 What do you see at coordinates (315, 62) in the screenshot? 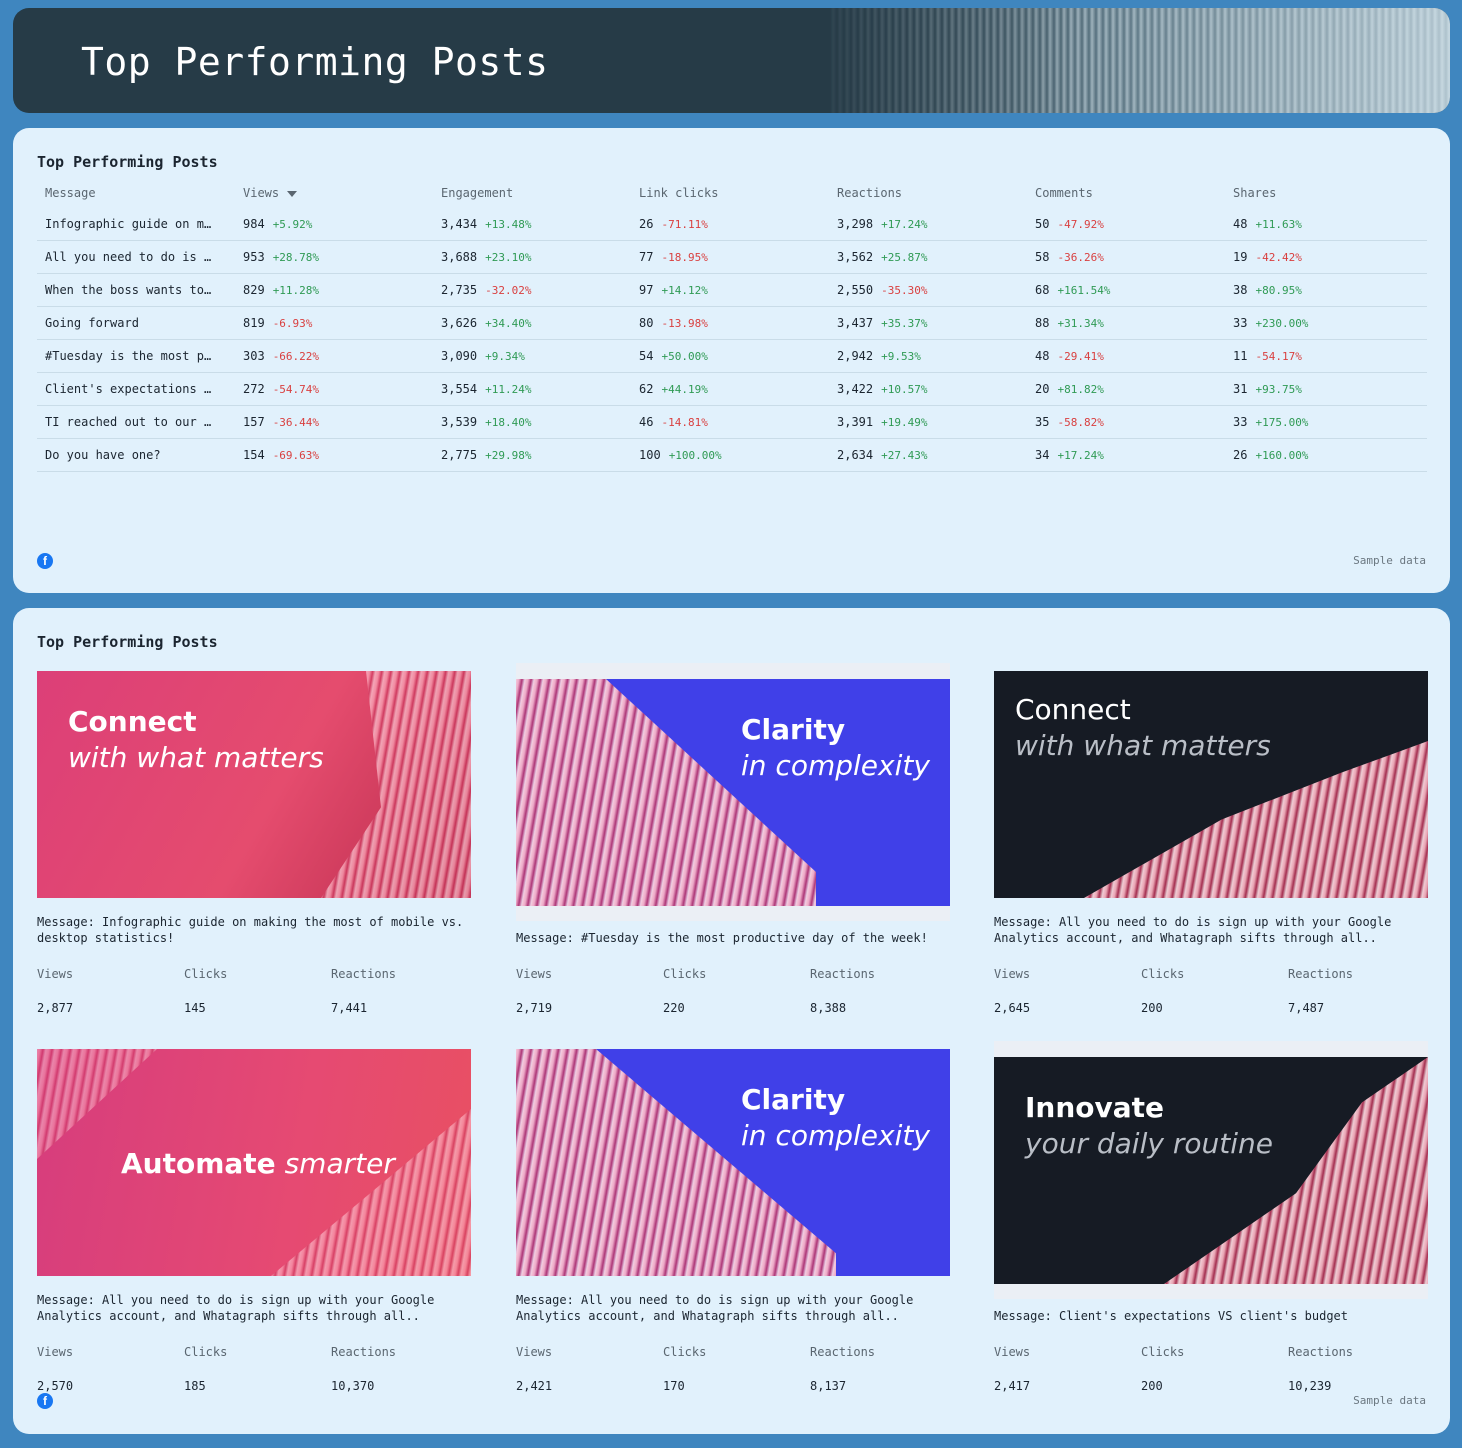
I see `page-title: Top Performing Posts` at bounding box center [315, 62].